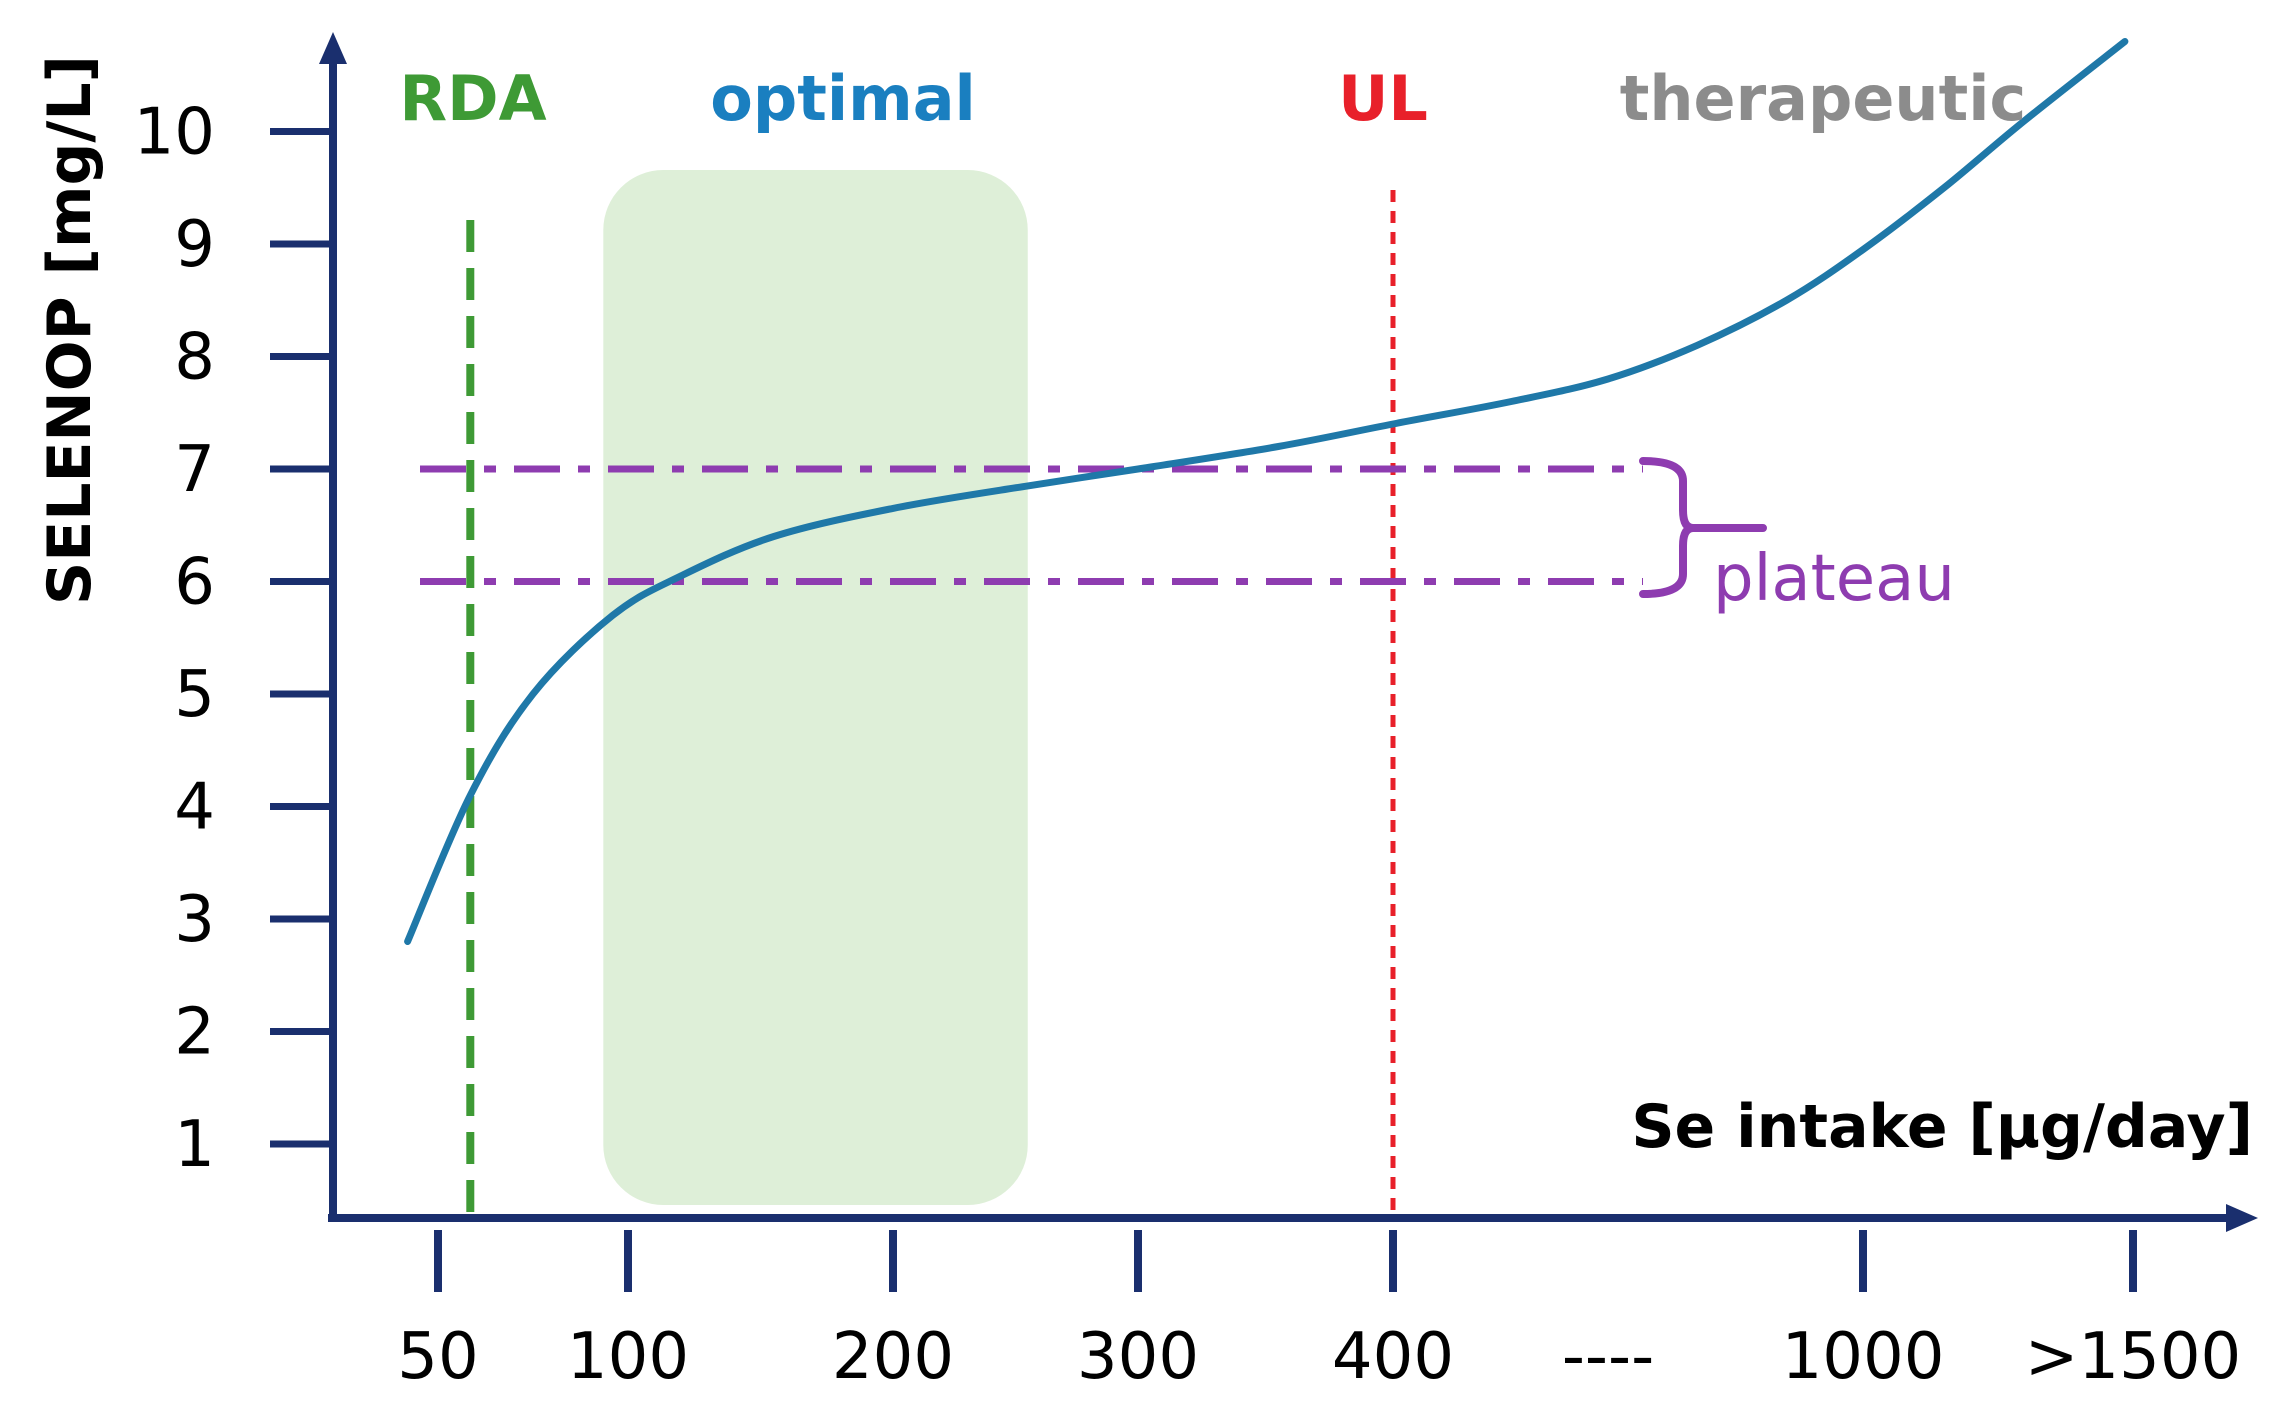 The width and height of the screenshot is (2286, 1413). What do you see at coordinates (1942, 1127) in the screenshot?
I see `x-axis-title: Se intake [µg/day]` at bounding box center [1942, 1127].